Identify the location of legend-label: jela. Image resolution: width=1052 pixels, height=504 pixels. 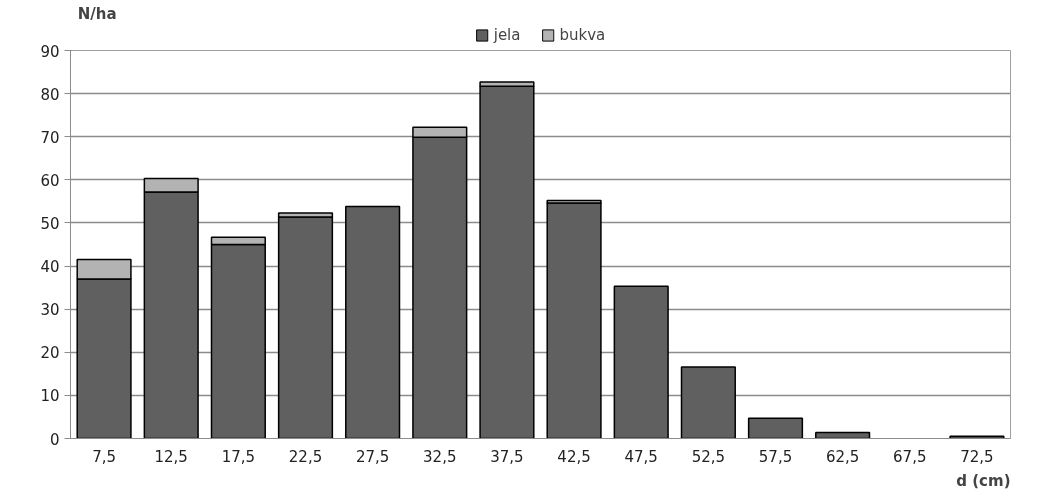
(507, 35).